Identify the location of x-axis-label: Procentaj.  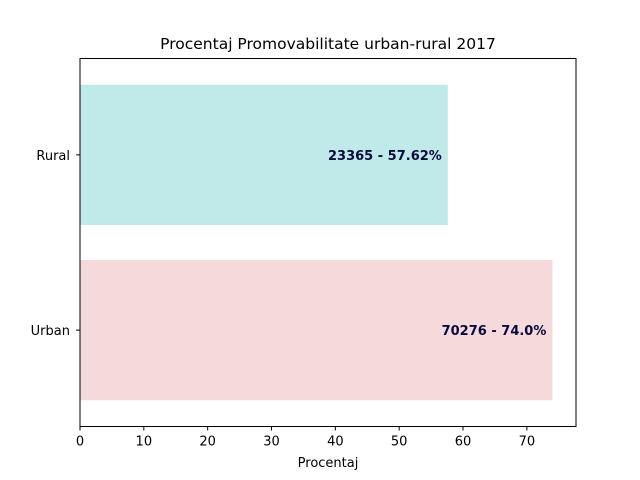
(328, 463).